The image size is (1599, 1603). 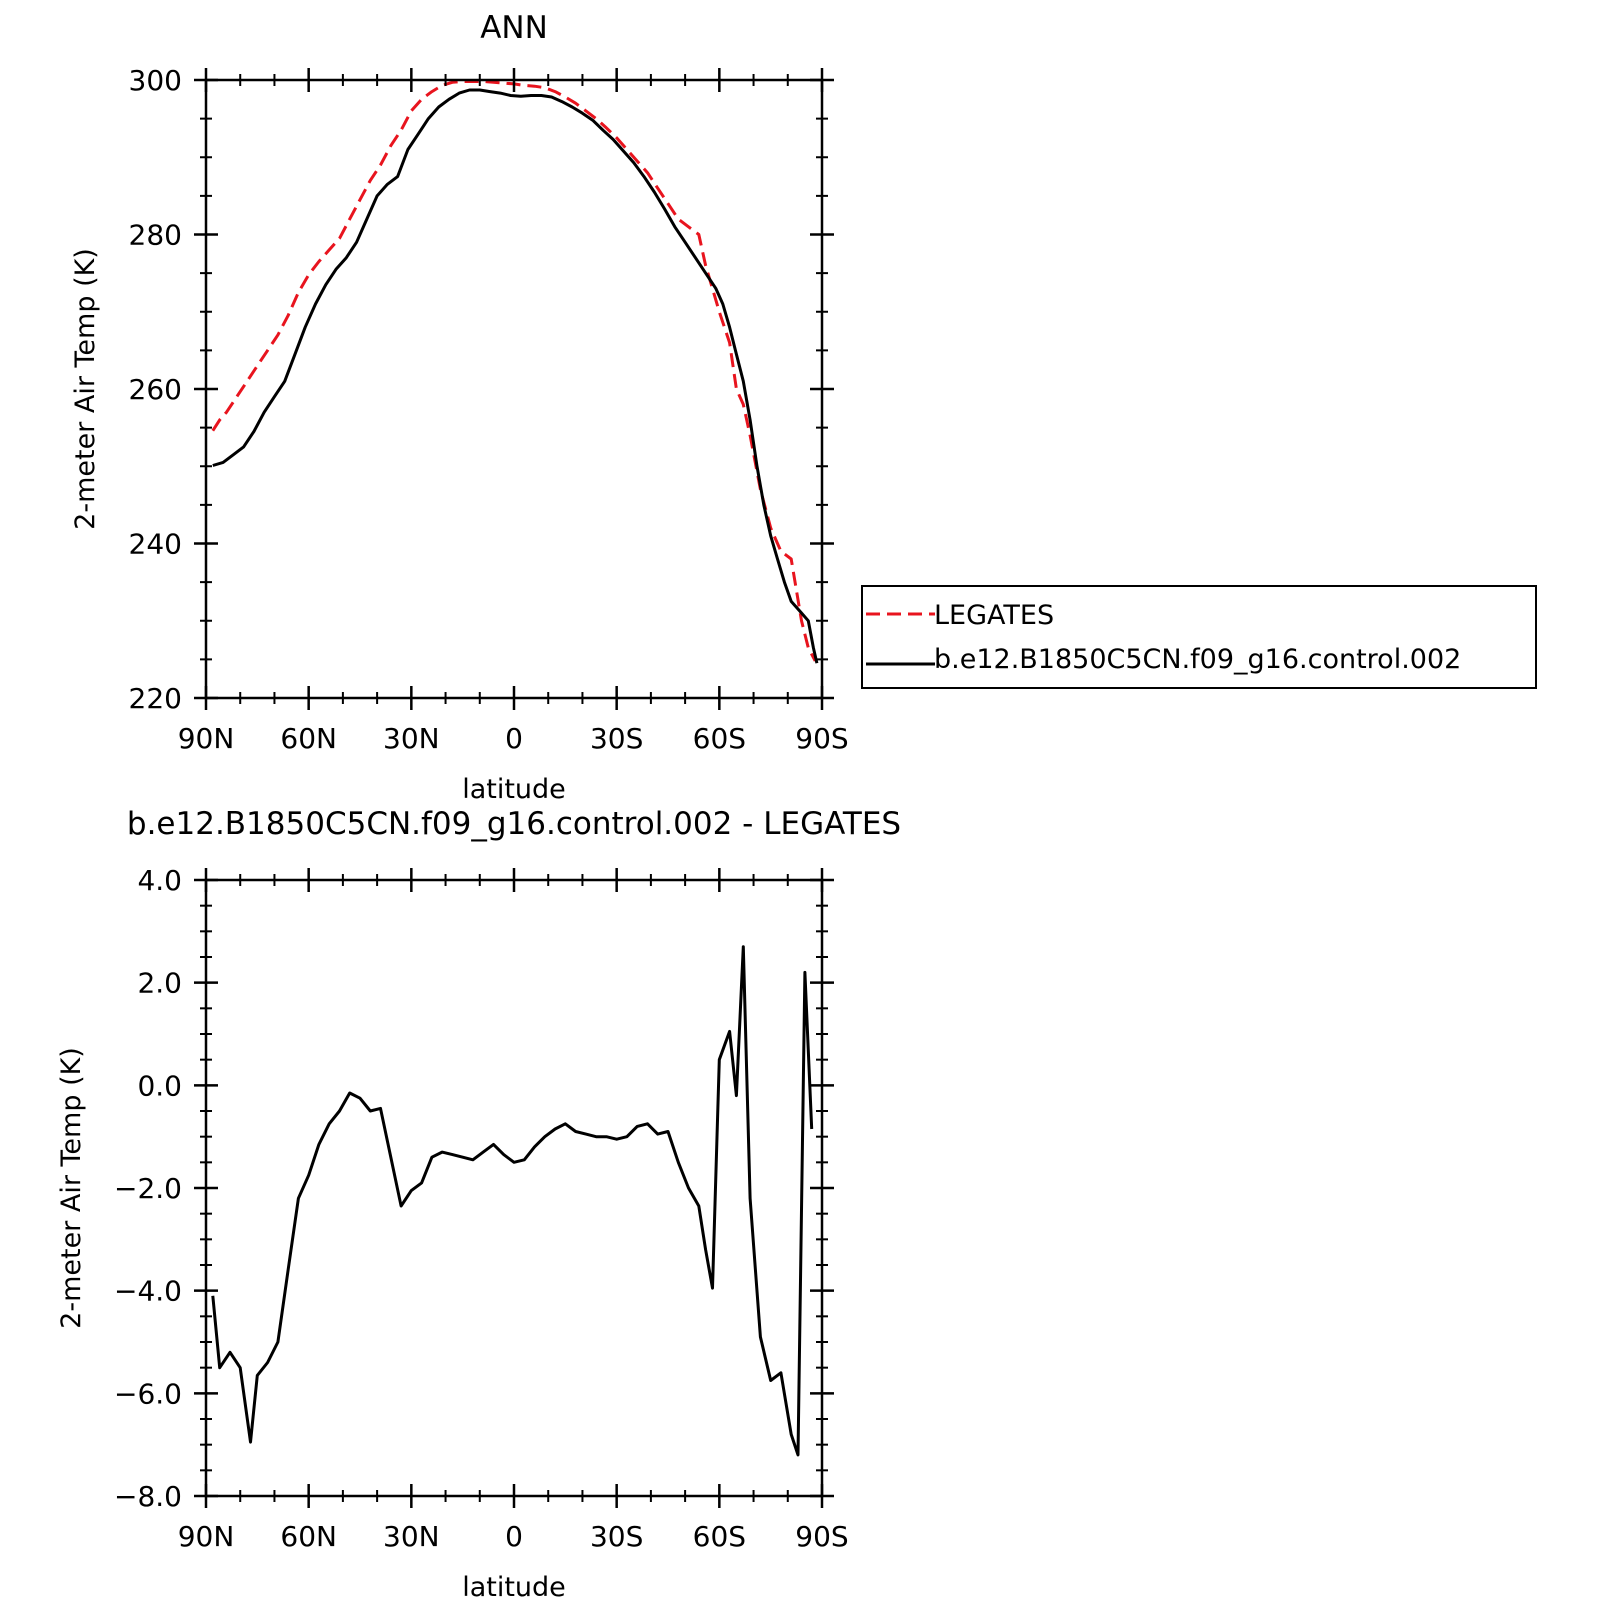 What do you see at coordinates (71, 1188) in the screenshot?
I see `bottom-y-axis-title: 2-meter Air Temp (K)` at bounding box center [71, 1188].